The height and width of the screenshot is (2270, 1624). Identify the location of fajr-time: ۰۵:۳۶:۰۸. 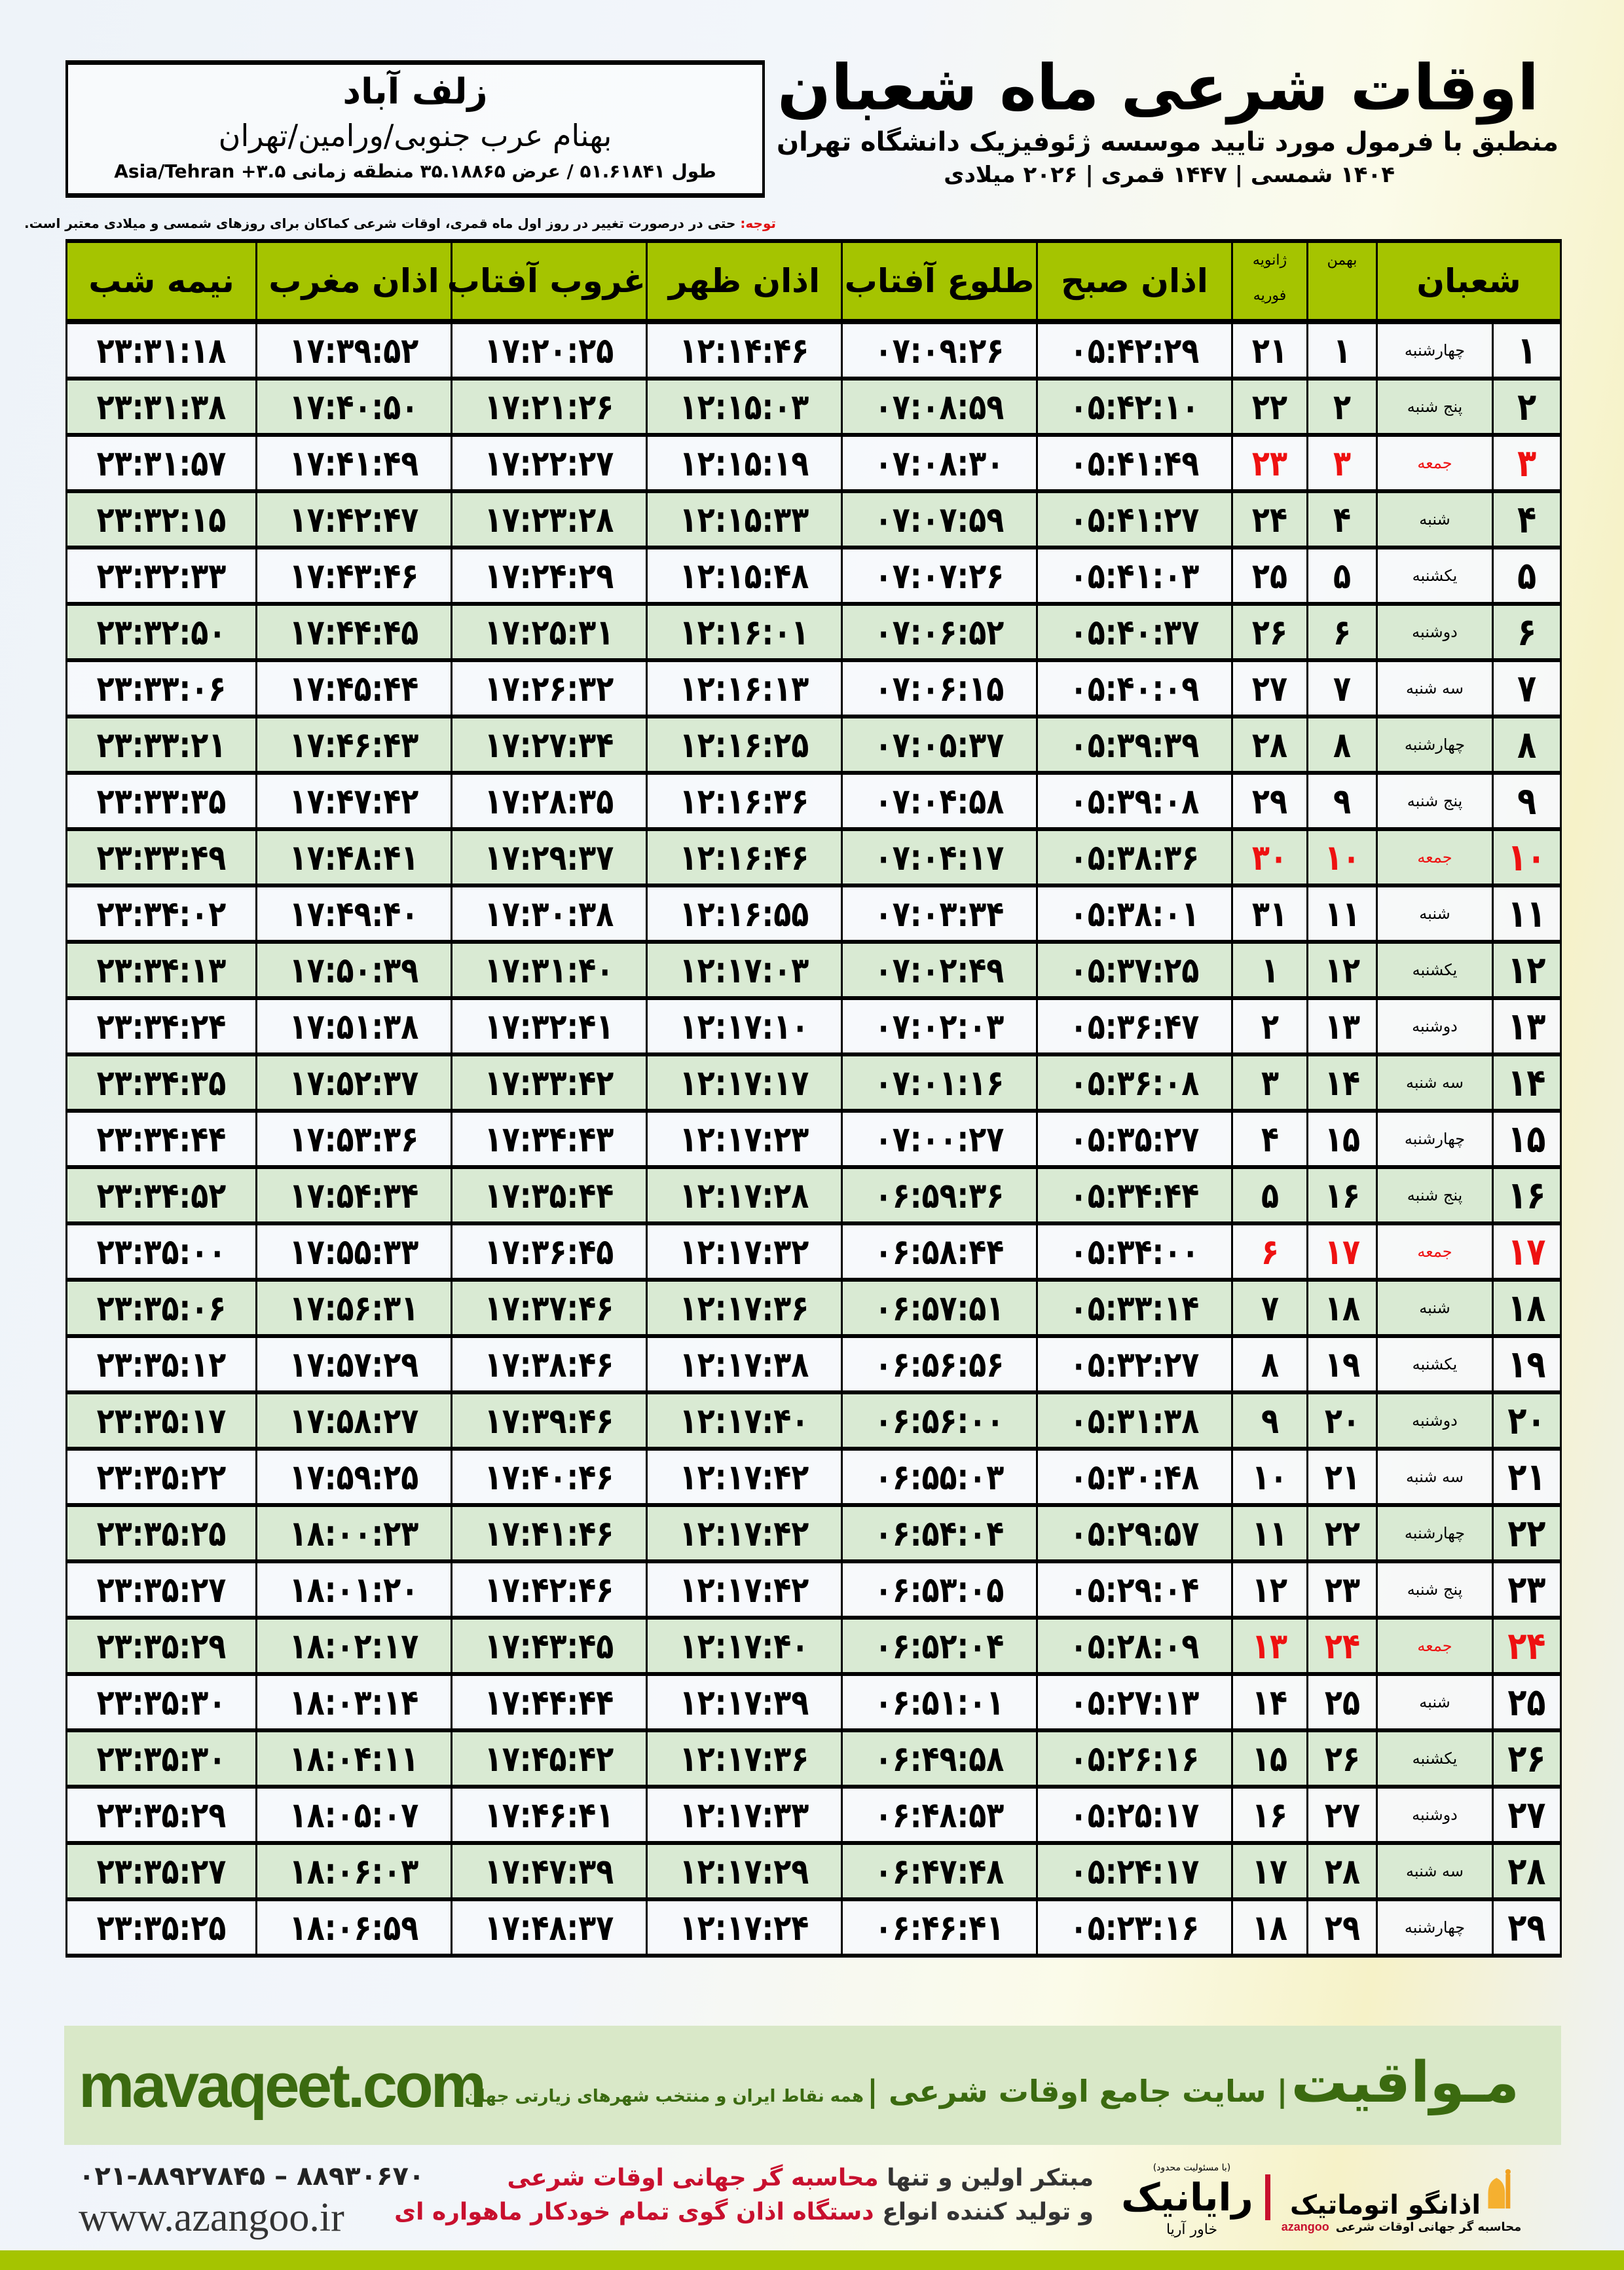
(1134, 1083).